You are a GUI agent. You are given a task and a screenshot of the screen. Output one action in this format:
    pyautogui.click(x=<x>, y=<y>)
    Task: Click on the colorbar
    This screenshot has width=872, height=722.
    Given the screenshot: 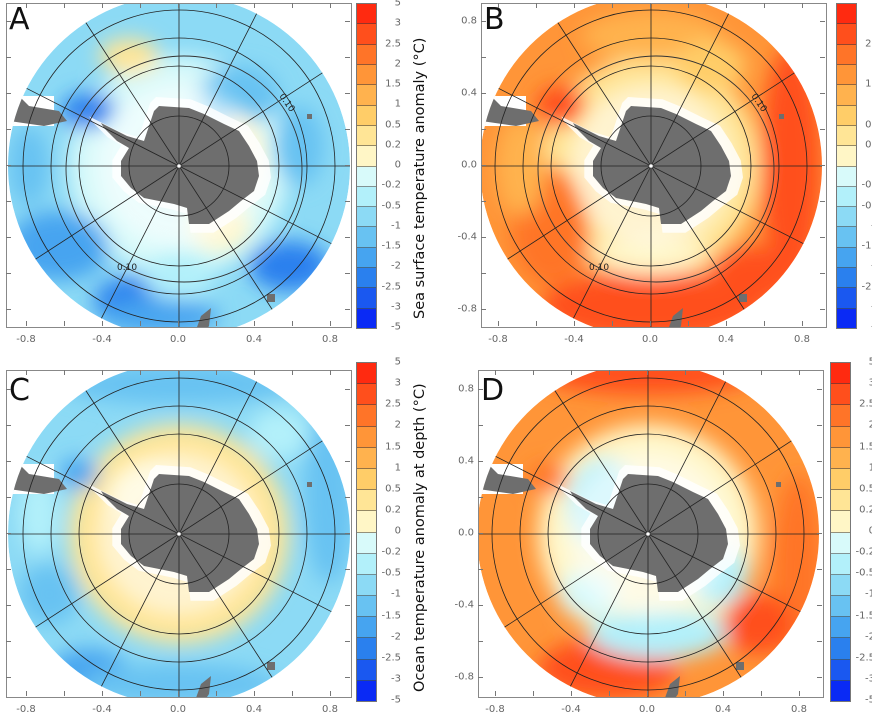 What is the action you would take?
    pyautogui.click(x=840, y=532)
    